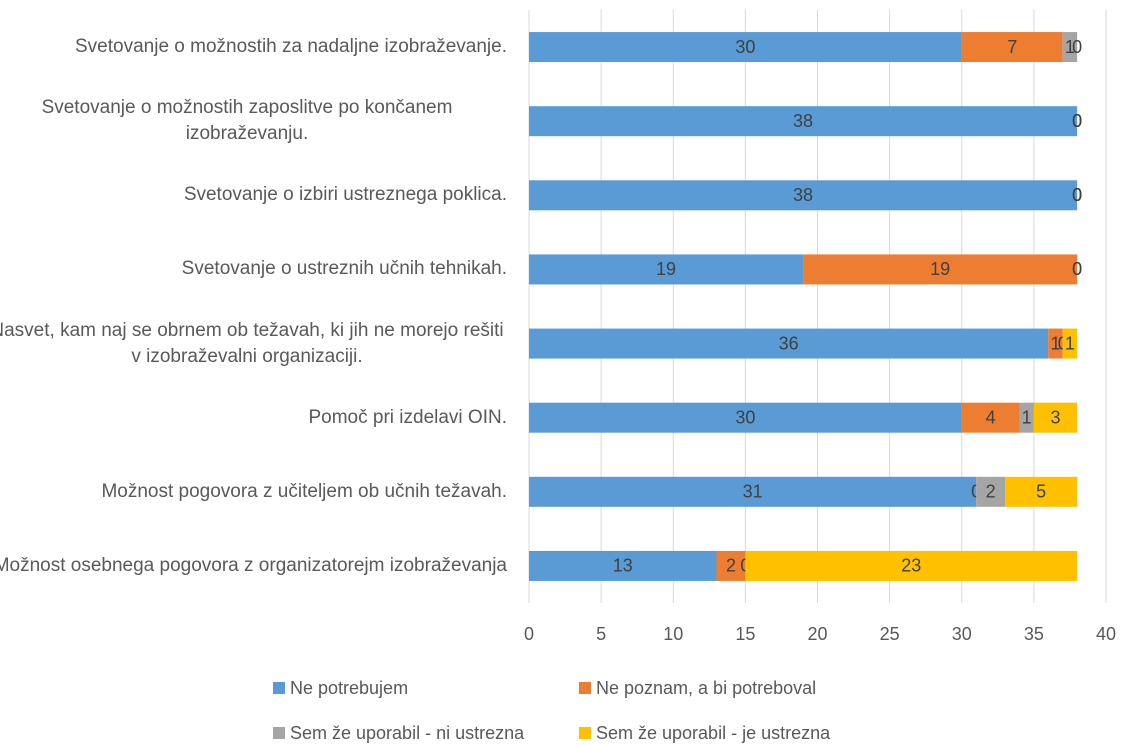 The width and height of the screenshot is (1122, 746). I want to click on category-label-box: Svetovanje o izbiri ustreznega poklica., so click(253, 195).